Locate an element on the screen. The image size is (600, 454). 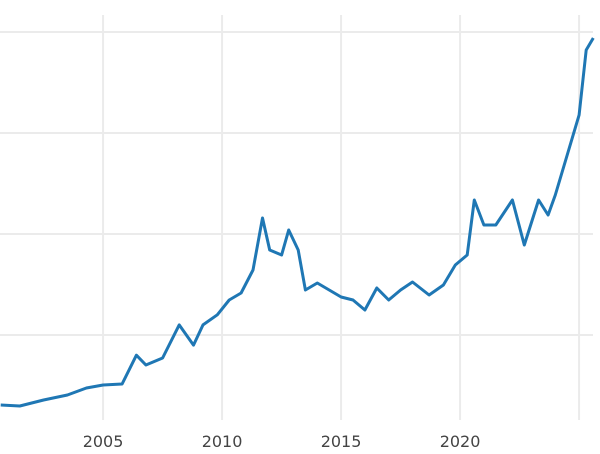
x-tick-label: 2005 is located at coordinates (103, 441).